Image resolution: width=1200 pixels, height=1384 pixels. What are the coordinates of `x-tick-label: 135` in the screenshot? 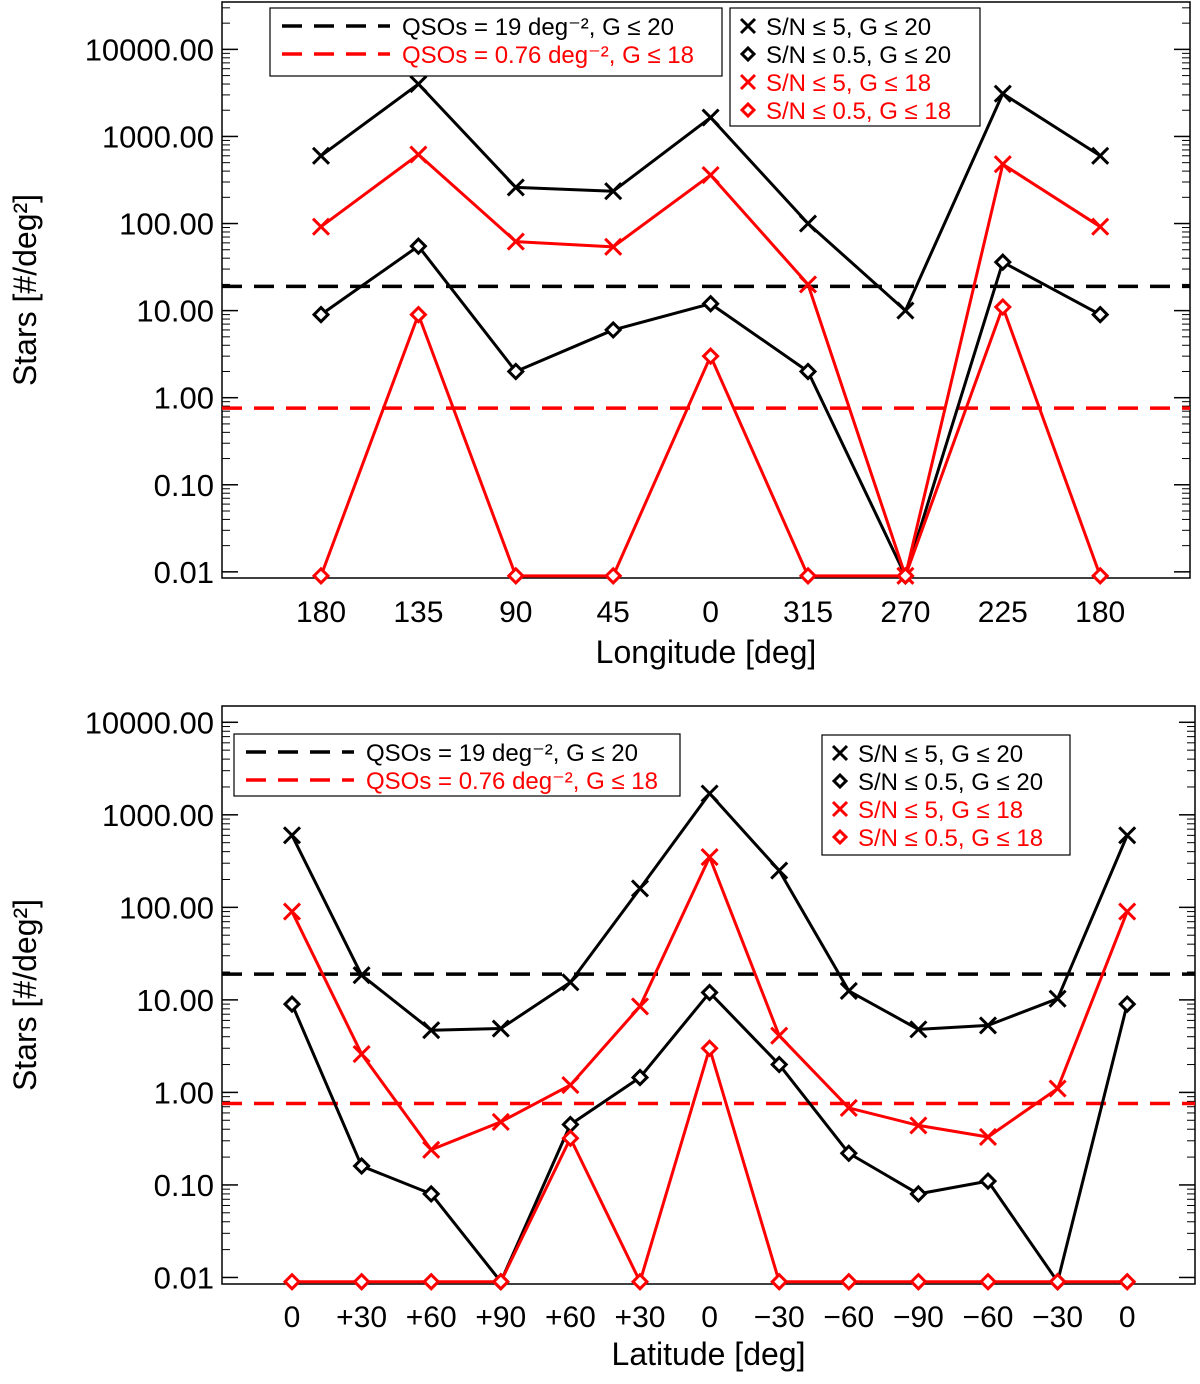 It's located at (418, 612).